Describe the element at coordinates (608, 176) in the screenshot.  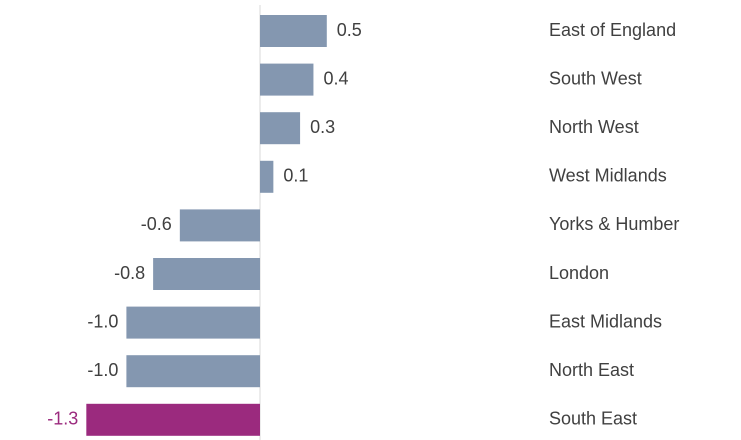
I see `category-label: West Midlands` at that location.